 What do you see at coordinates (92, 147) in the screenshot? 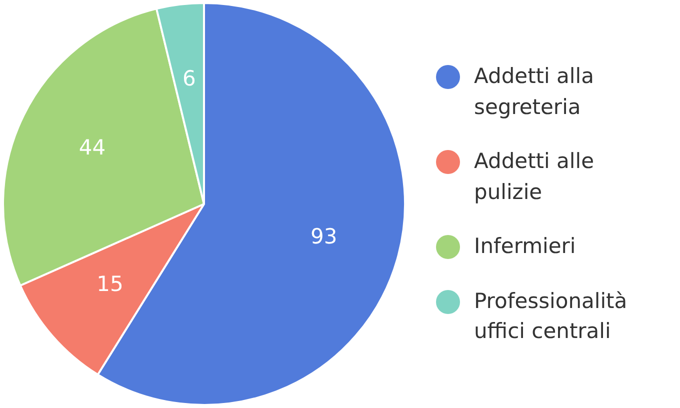
I see `data-label: 44` at bounding box center [92, 147].